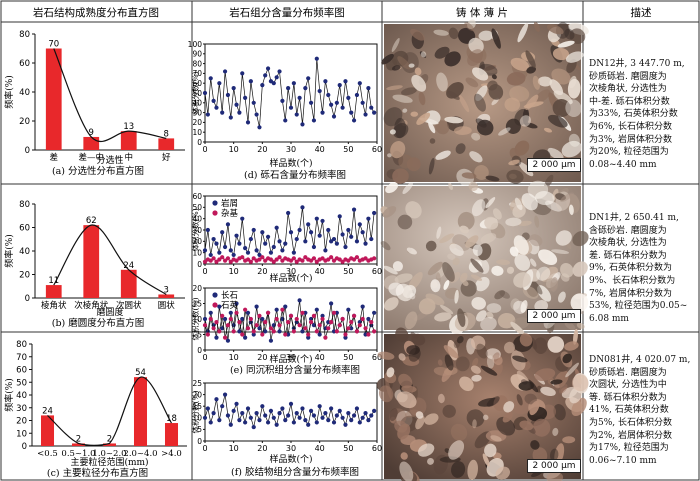  Describe the element at coordinates (554, 316) in the screenshot. I see `scale-label-2: 2 000 μm` at that location.